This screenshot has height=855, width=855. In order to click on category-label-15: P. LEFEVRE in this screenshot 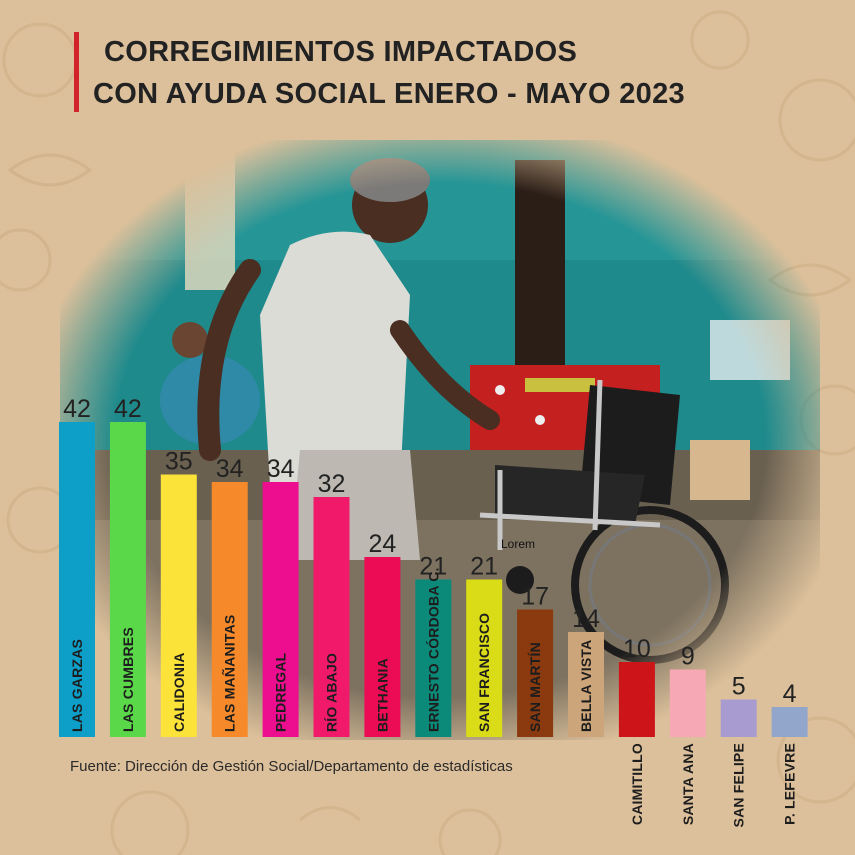, I will do `click(790, 784)`.